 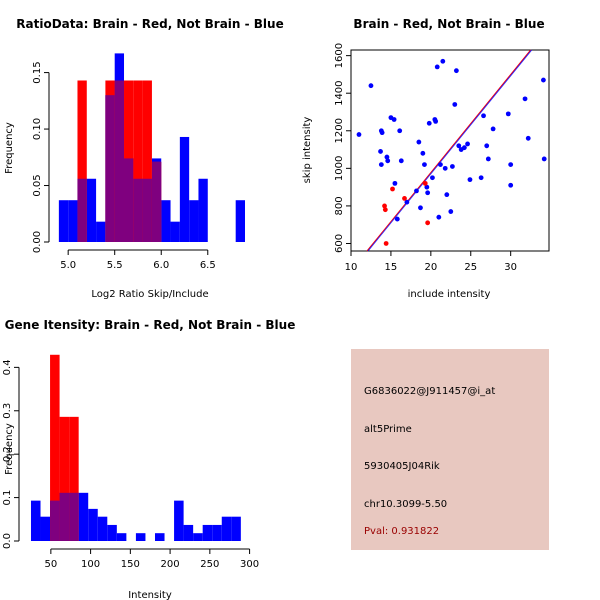 I want to click on ratio-axes: 5.0 5.5 6.0 6.5 0.00 0.05 0.10 0.15, so click(x=124, y=166).